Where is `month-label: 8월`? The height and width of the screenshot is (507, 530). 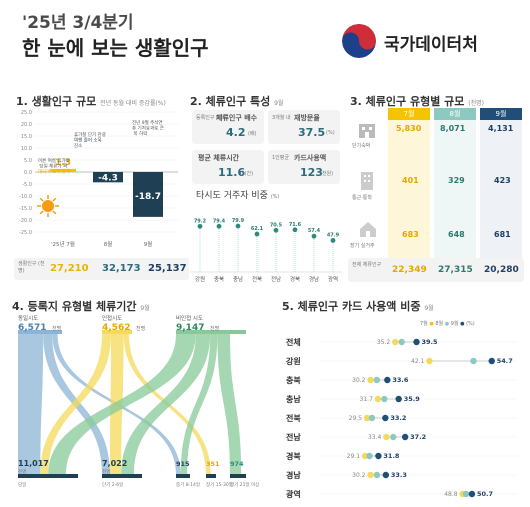 month-label: 8월 is located at coordinates (108, 244).